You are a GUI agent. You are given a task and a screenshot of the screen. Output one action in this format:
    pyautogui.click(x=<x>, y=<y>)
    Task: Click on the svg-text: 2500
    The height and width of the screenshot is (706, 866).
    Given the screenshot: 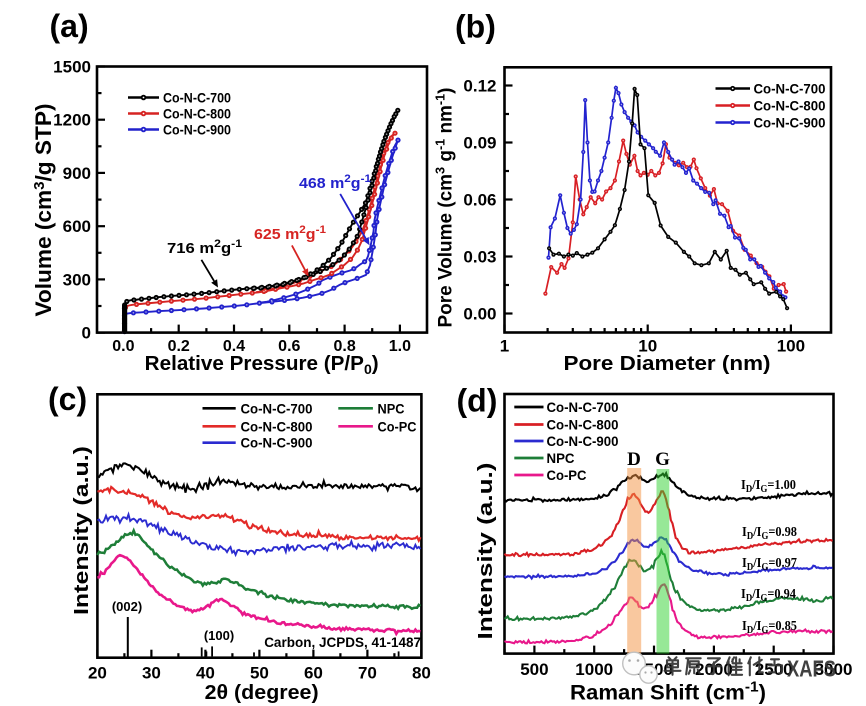 What is the action you would take?
    pyautogui.click(x=774, y=669)
    